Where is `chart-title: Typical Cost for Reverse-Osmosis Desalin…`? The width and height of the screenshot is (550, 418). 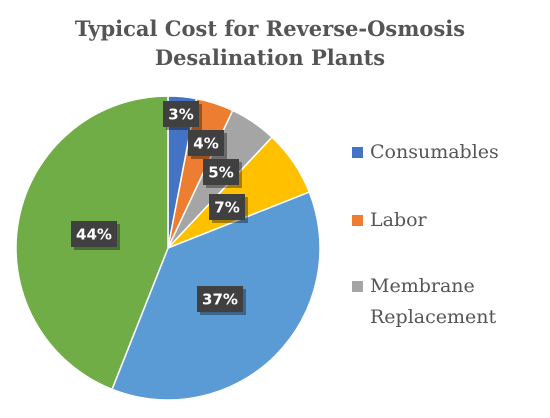 chart-title: Typical Cost for Reverse-Osmosis Desalin… is located at coordinates (270, 43).